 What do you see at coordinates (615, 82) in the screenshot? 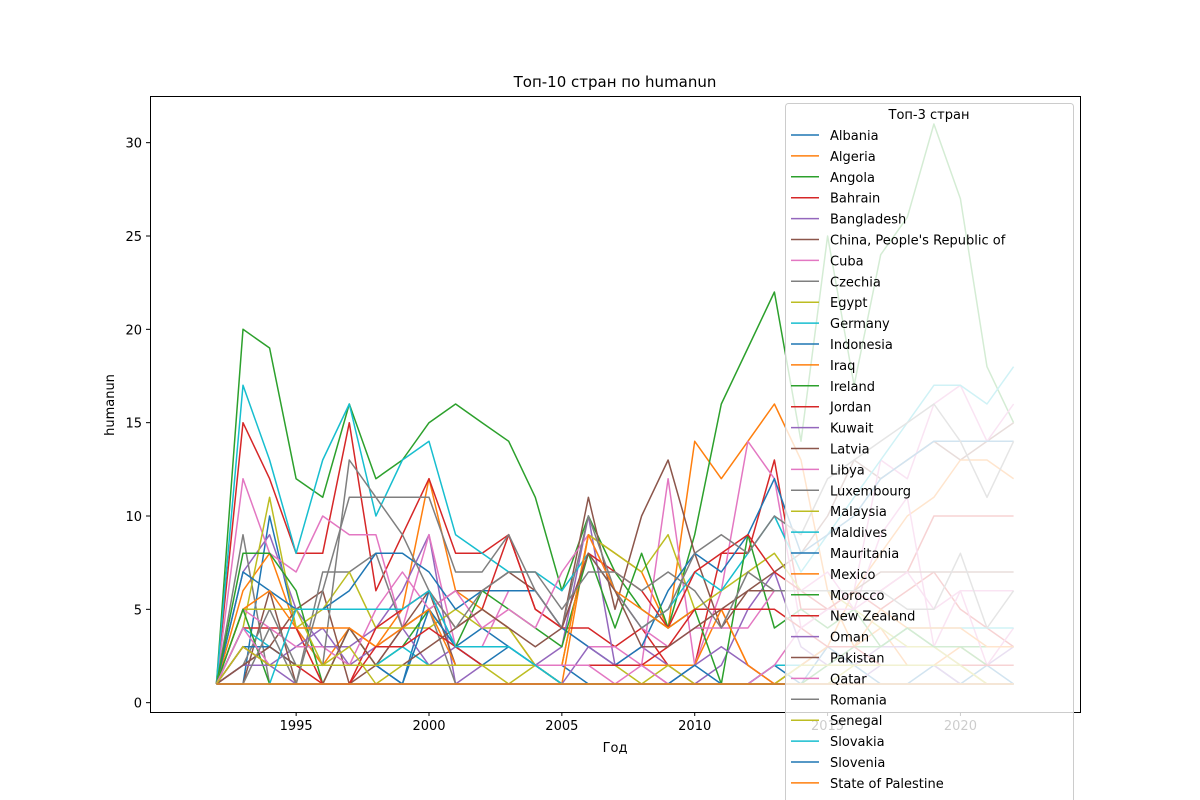
I see `chart-title: Топ-10 стран по humanun` at bounding box center [615, 82].